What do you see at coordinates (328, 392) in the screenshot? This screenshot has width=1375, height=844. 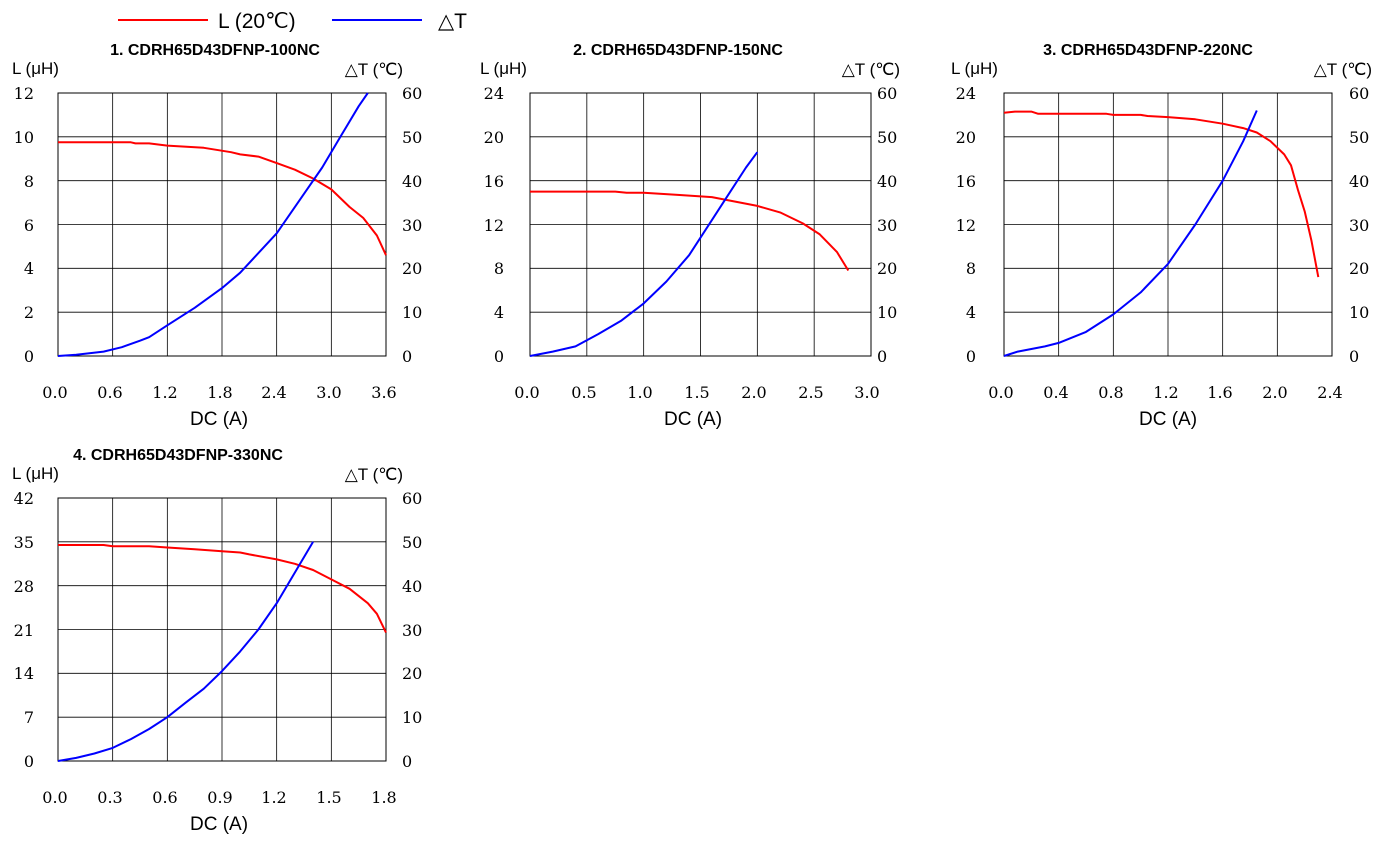 I see `chart-1-x-tick: 3.0` at bounding box center [328, 392].